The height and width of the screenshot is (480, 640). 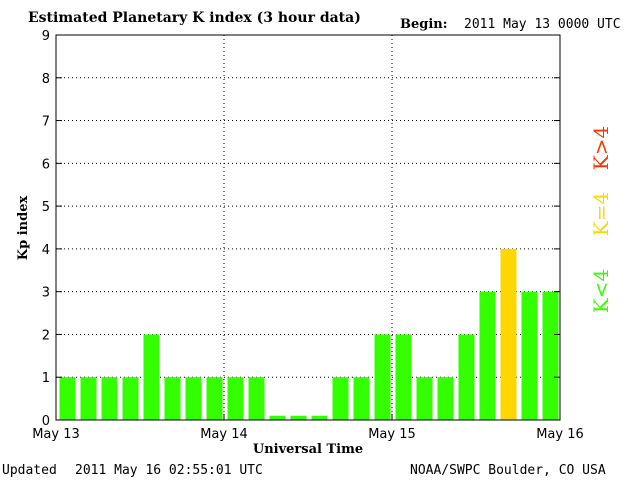 What do you see at coordinates (46, 36) in the screenshot?
I see `y-tick-label: 9` at bounding box center [46, 36].